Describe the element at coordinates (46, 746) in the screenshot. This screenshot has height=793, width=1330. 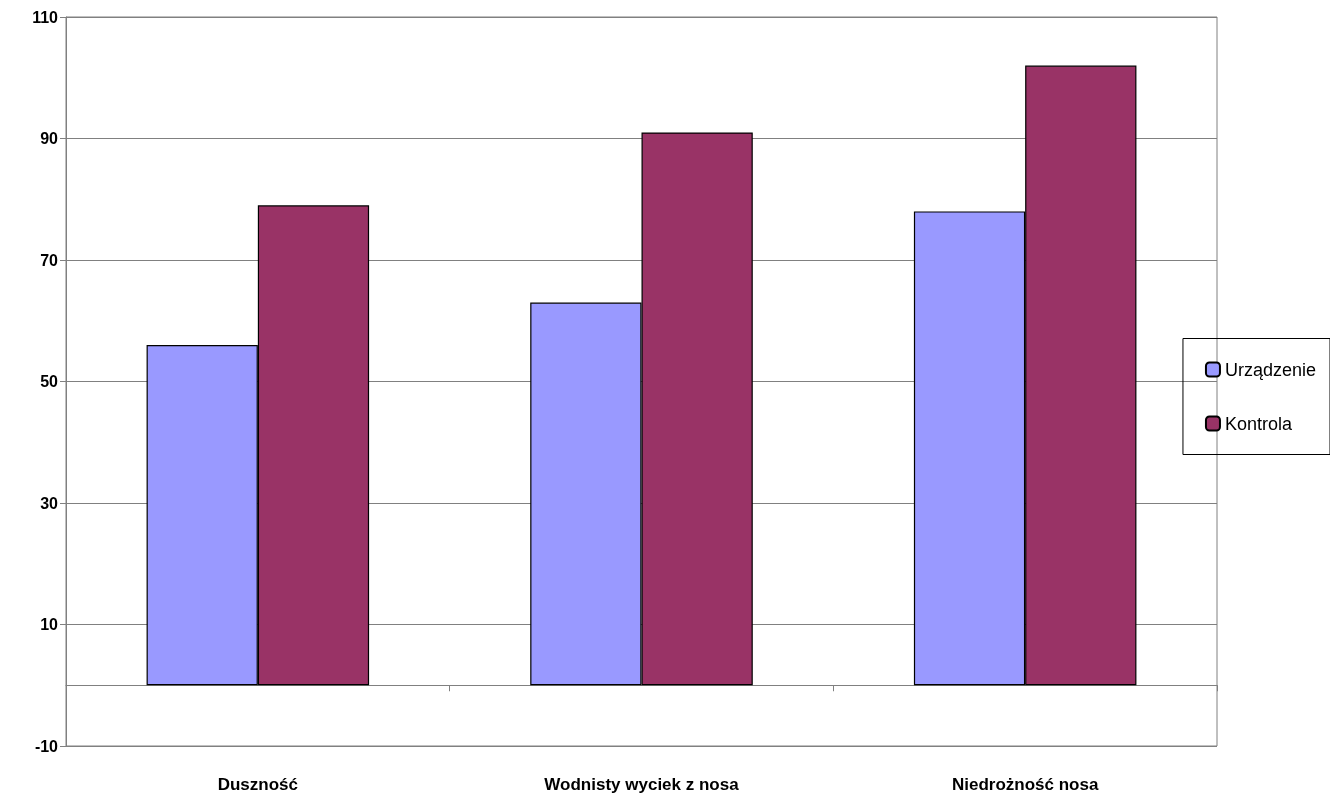
I see `y-tick-label: -10` at that location.